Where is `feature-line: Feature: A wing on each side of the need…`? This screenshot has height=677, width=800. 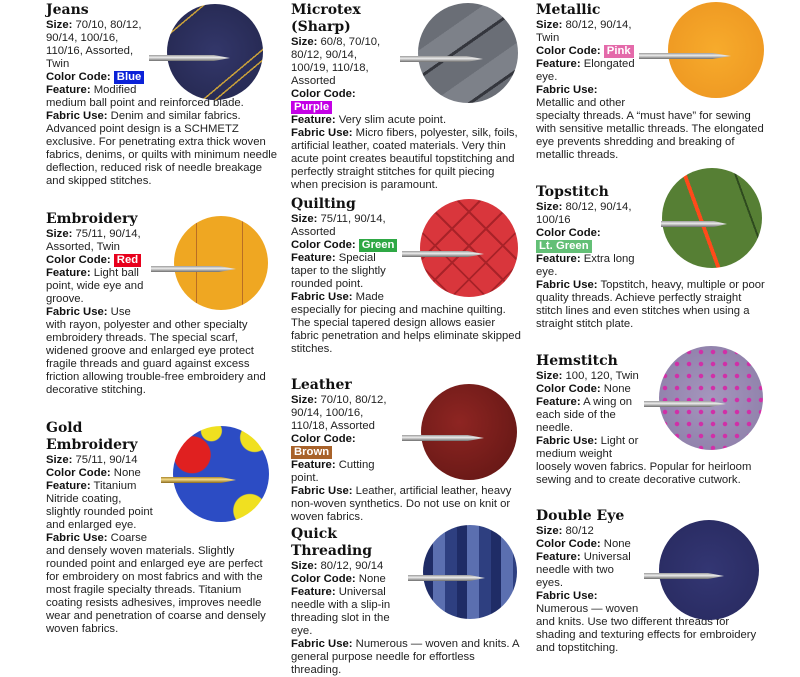 feature-line: Feature: A wing on each side of the need… is located at coordinates (584, 415).